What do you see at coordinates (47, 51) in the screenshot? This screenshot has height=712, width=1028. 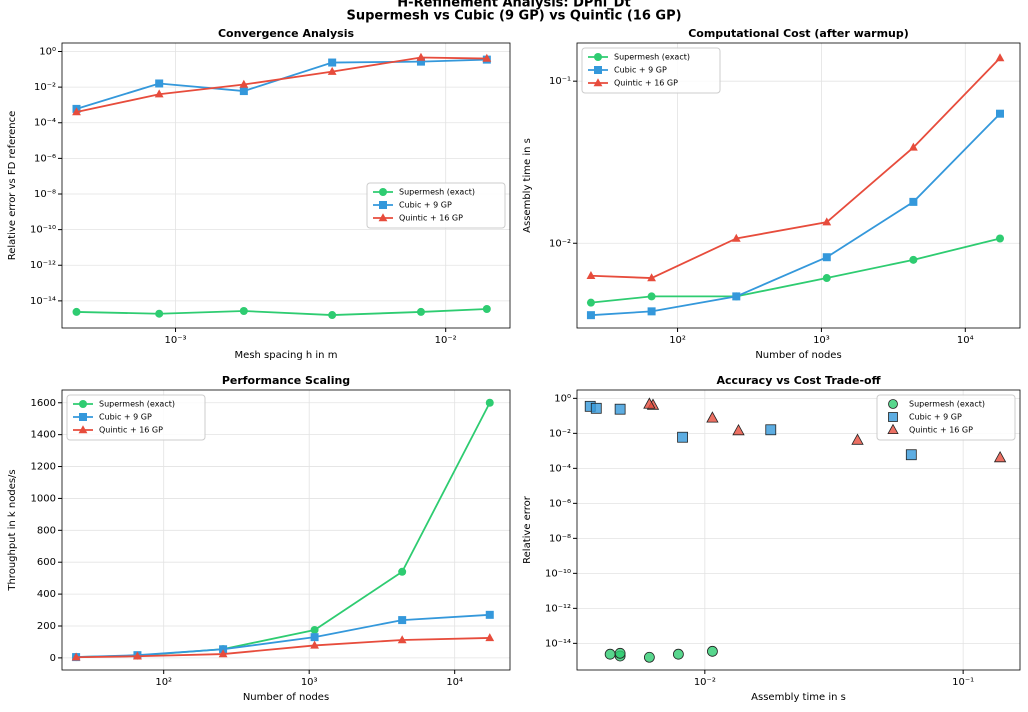 I see `y-tick-label: 10⁰` at bounding box center [47, 51].